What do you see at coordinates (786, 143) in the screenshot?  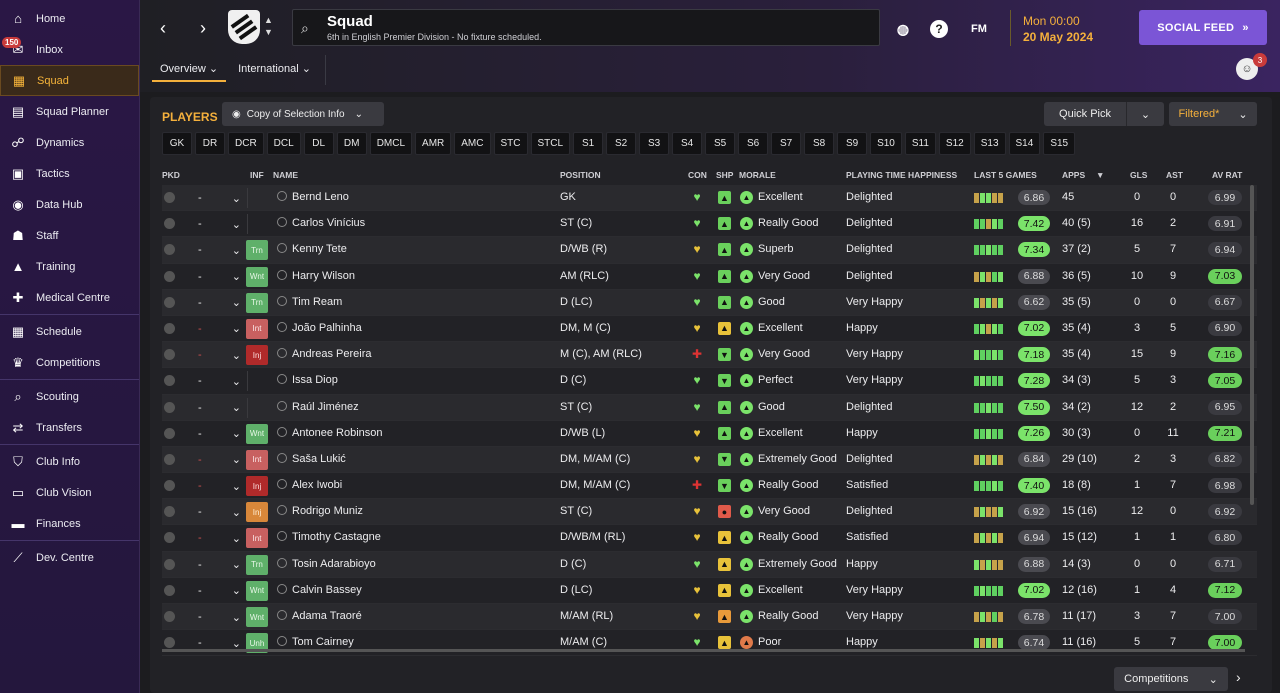 I see `position-filter-s7: S7` at bounding box center [786, 143].